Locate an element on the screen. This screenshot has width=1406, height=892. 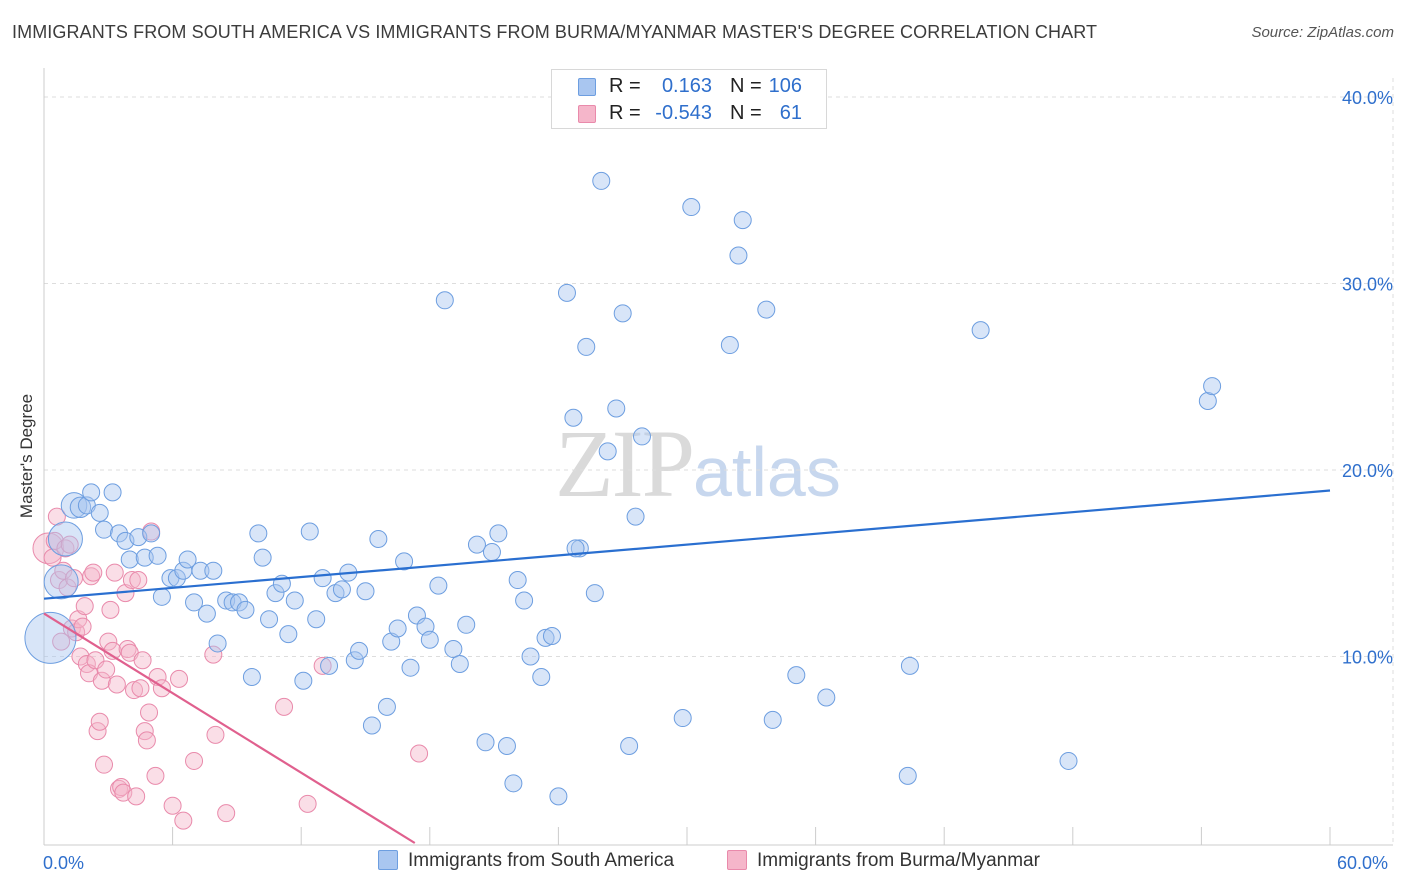
bottom-legend-label: Immigrants from South America is located at coordinates (541, 860).